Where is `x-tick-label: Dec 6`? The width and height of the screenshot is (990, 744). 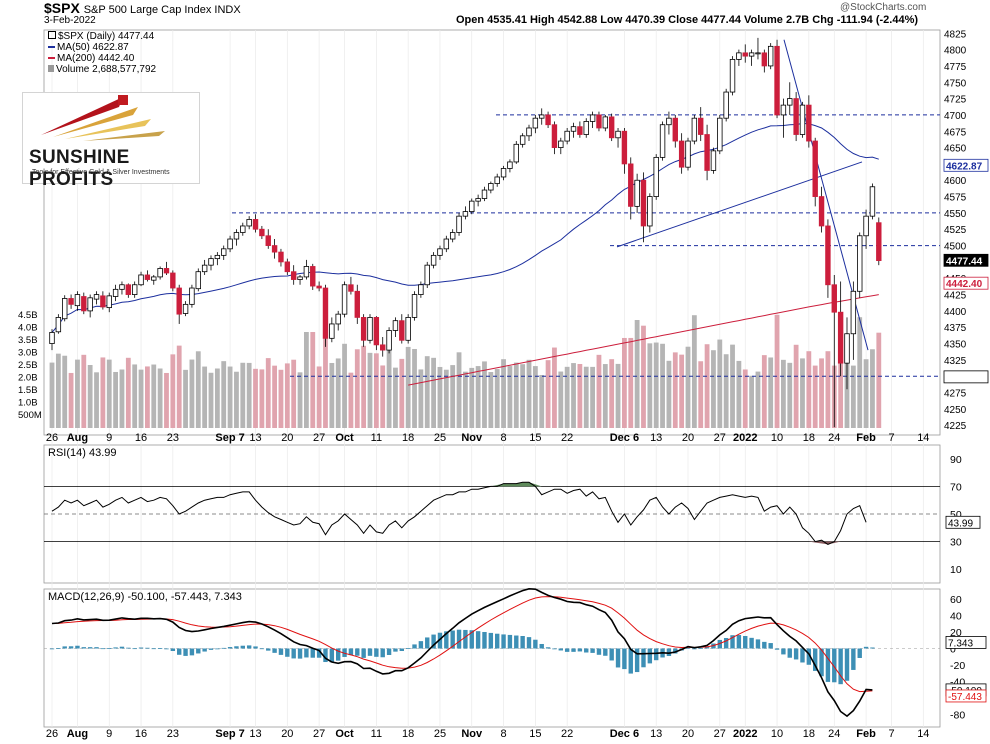
x-tick-label: Dec 6 is located at coordinates (624, 734).